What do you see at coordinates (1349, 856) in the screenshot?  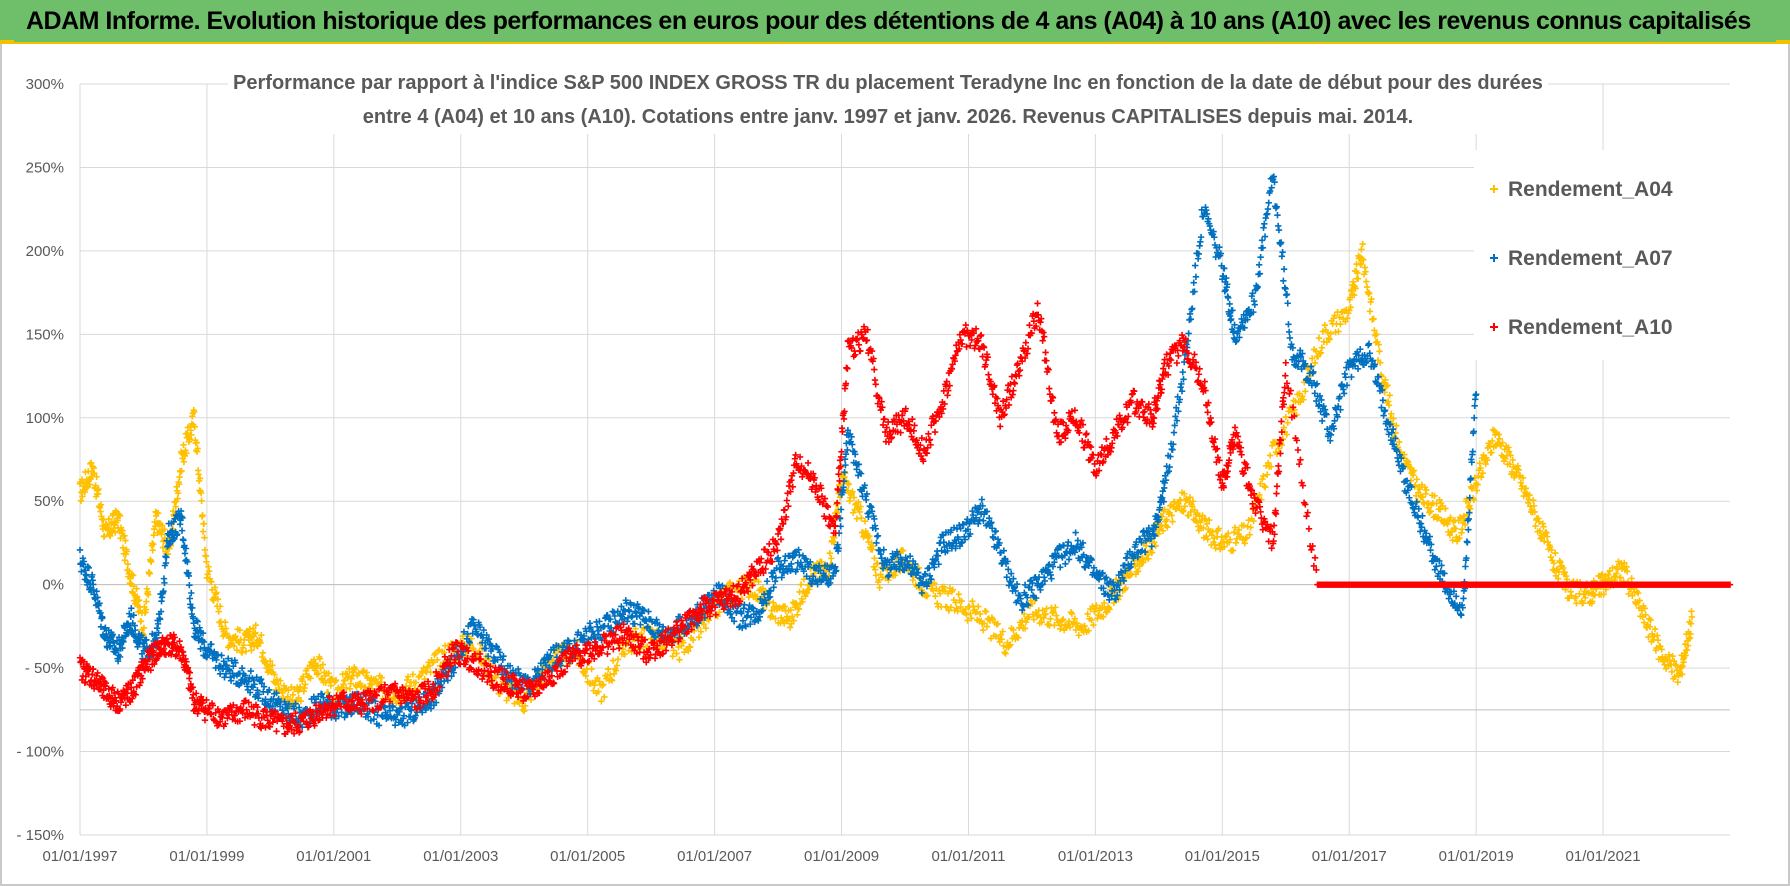 I see `x-tick-label: 01/01/2017` at bounding box center [1349, 856].